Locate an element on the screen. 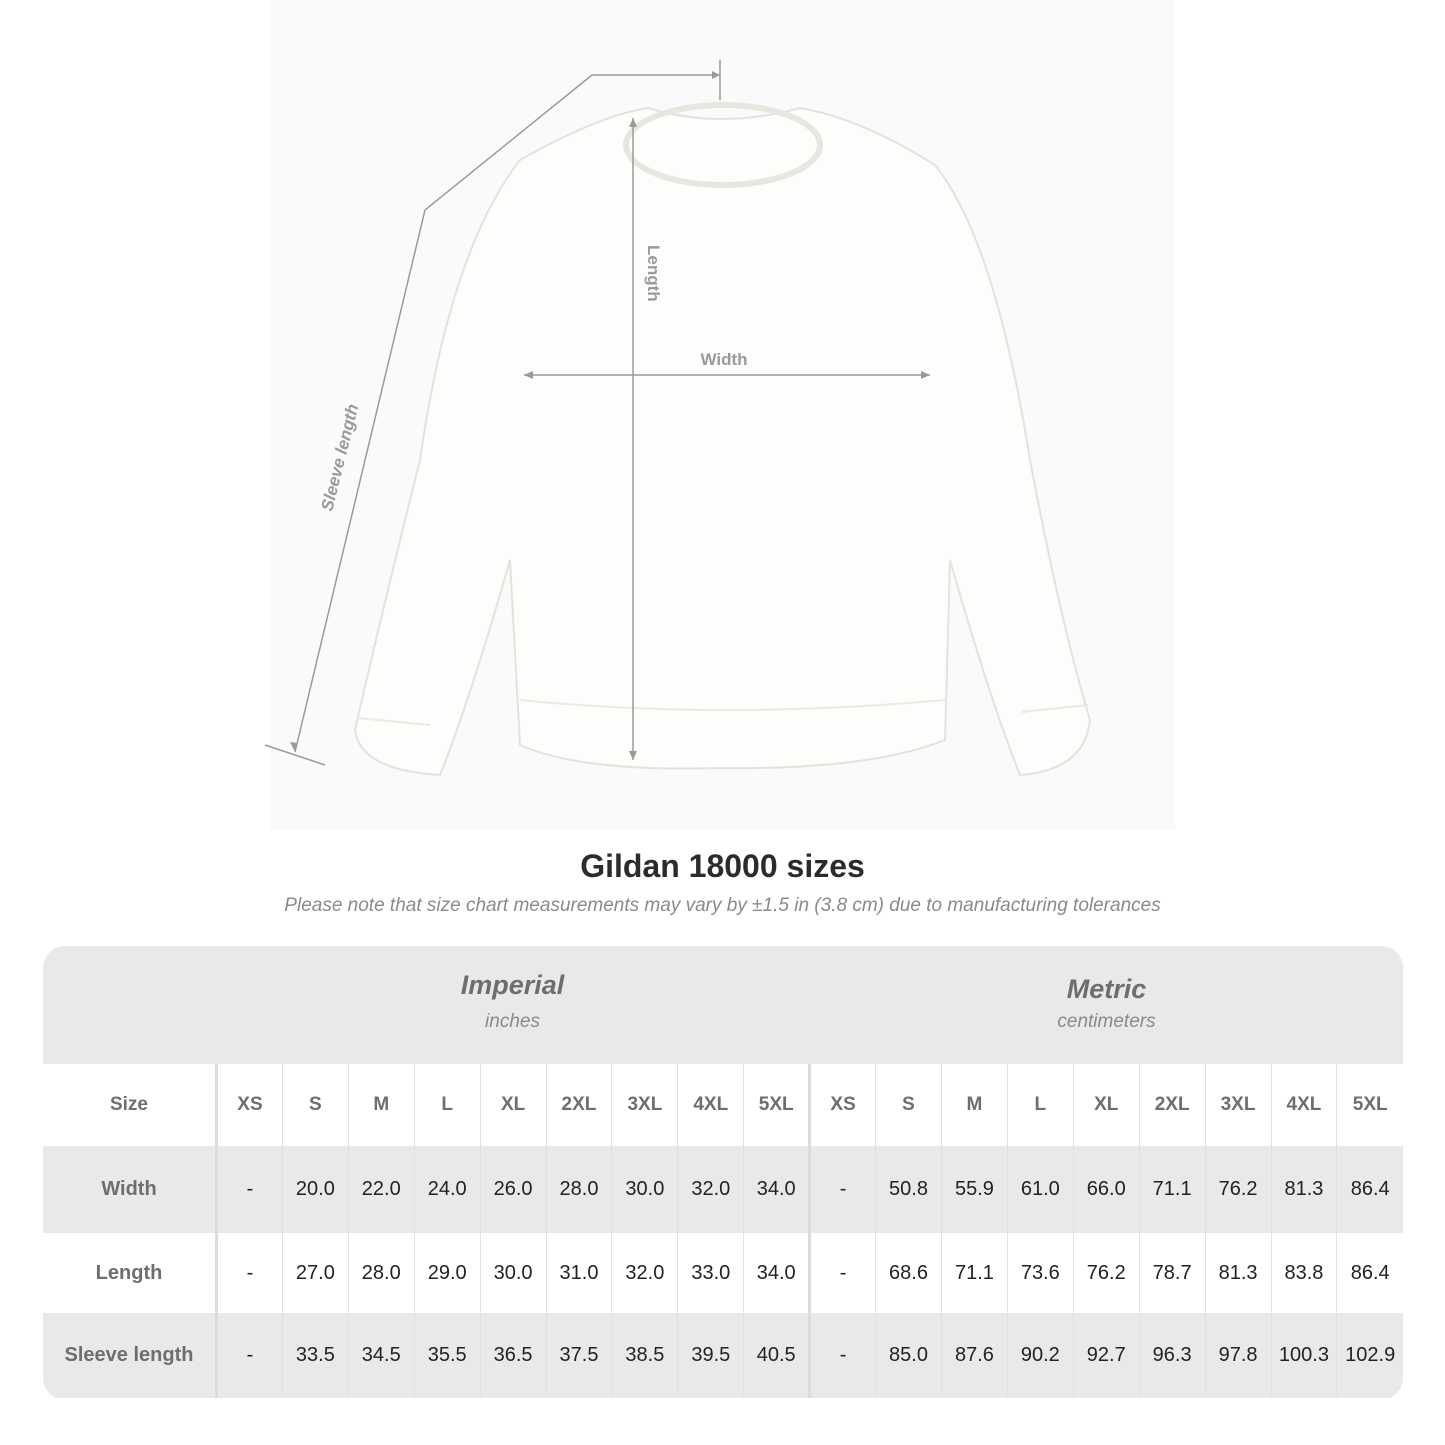 This screenshot has width=1445, height=1445. metric-value-cell: 83.8 is located at coordinates (1303, 1273).